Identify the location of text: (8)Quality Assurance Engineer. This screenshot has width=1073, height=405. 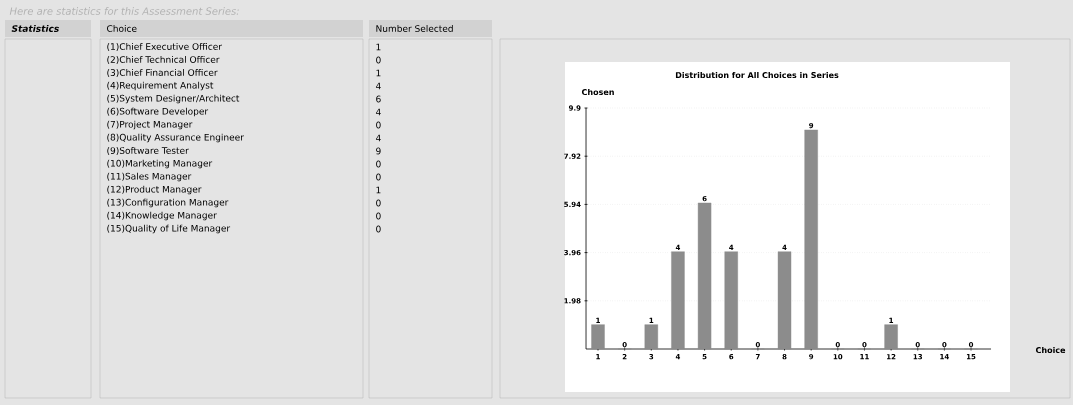
(175, 138).